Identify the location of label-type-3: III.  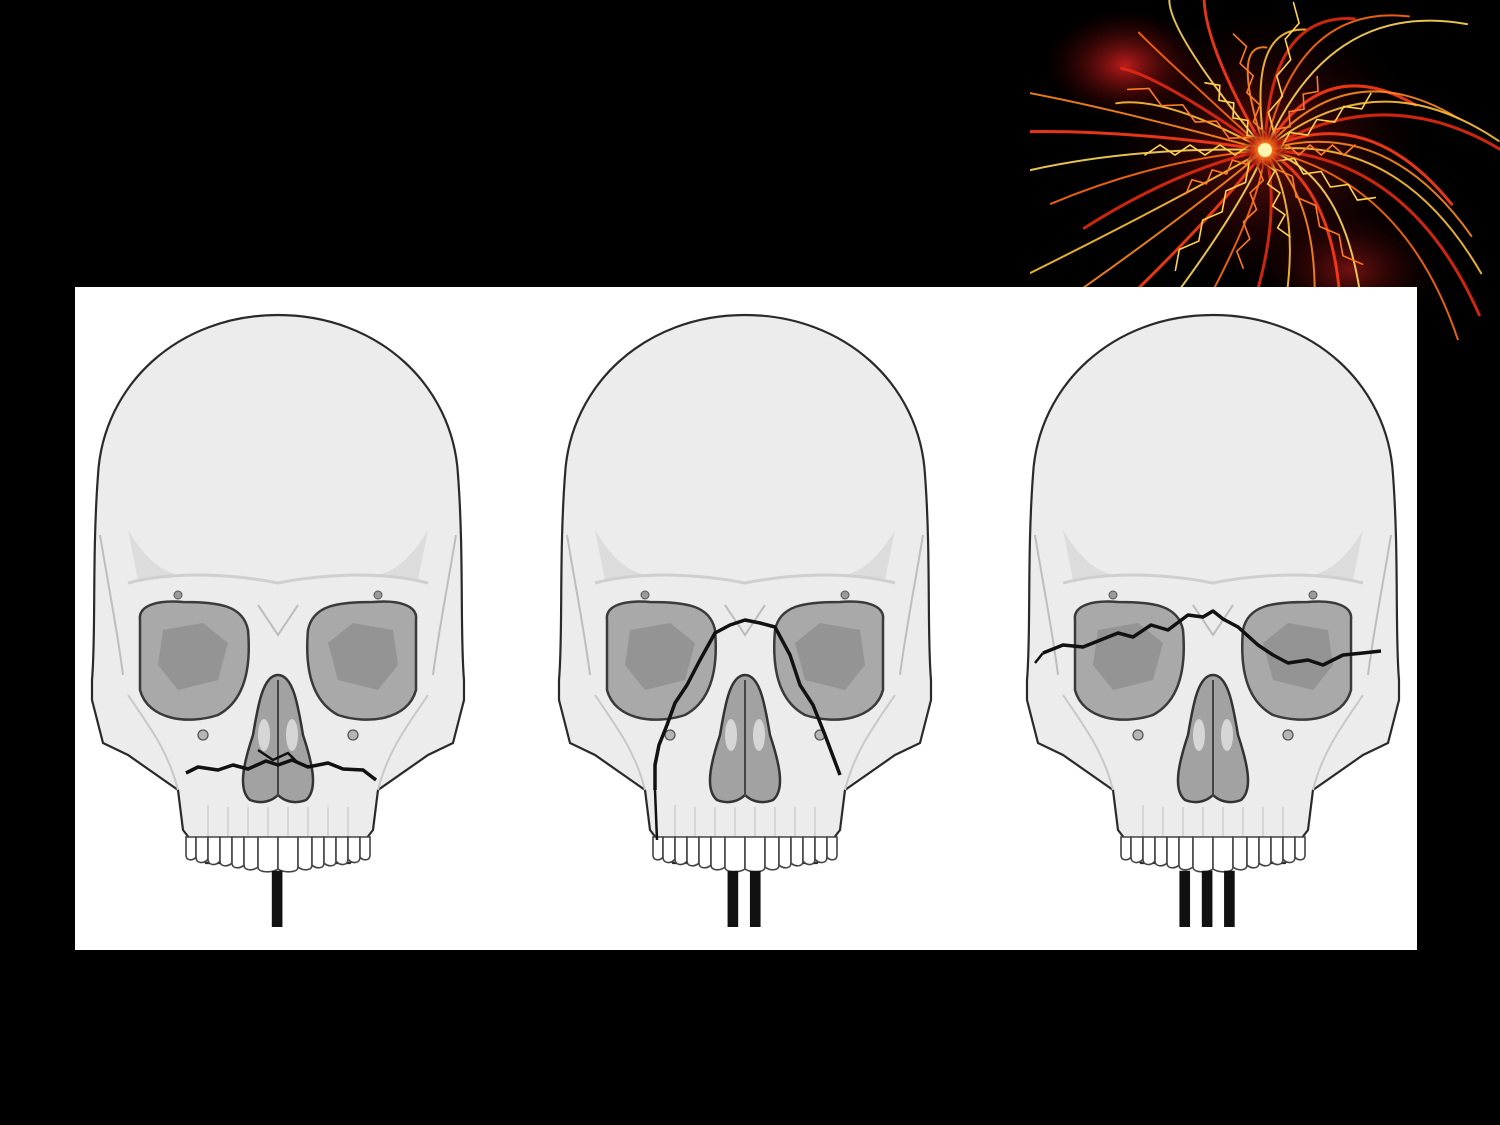
(1208, 899).